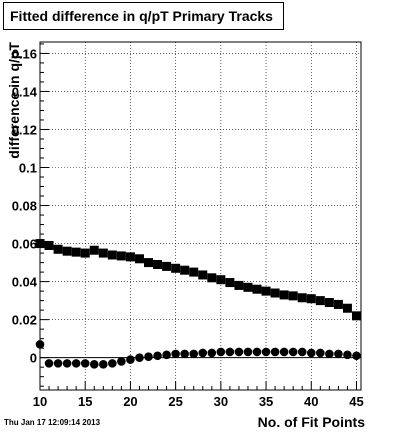  Describe the element at coordinates (24, 53) in the screenshot. I see `y-tick-label: 0.16` at that location.